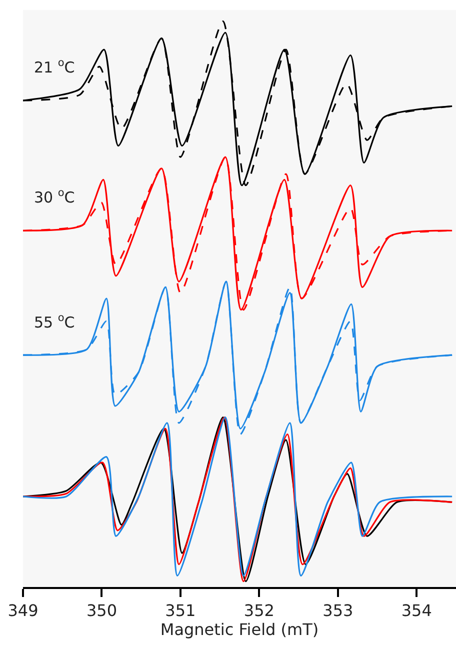  What do you see at coordinates (259, 610) in the screenshot?
I see `x-tick-label: 352` at bounding box center [259, 610].